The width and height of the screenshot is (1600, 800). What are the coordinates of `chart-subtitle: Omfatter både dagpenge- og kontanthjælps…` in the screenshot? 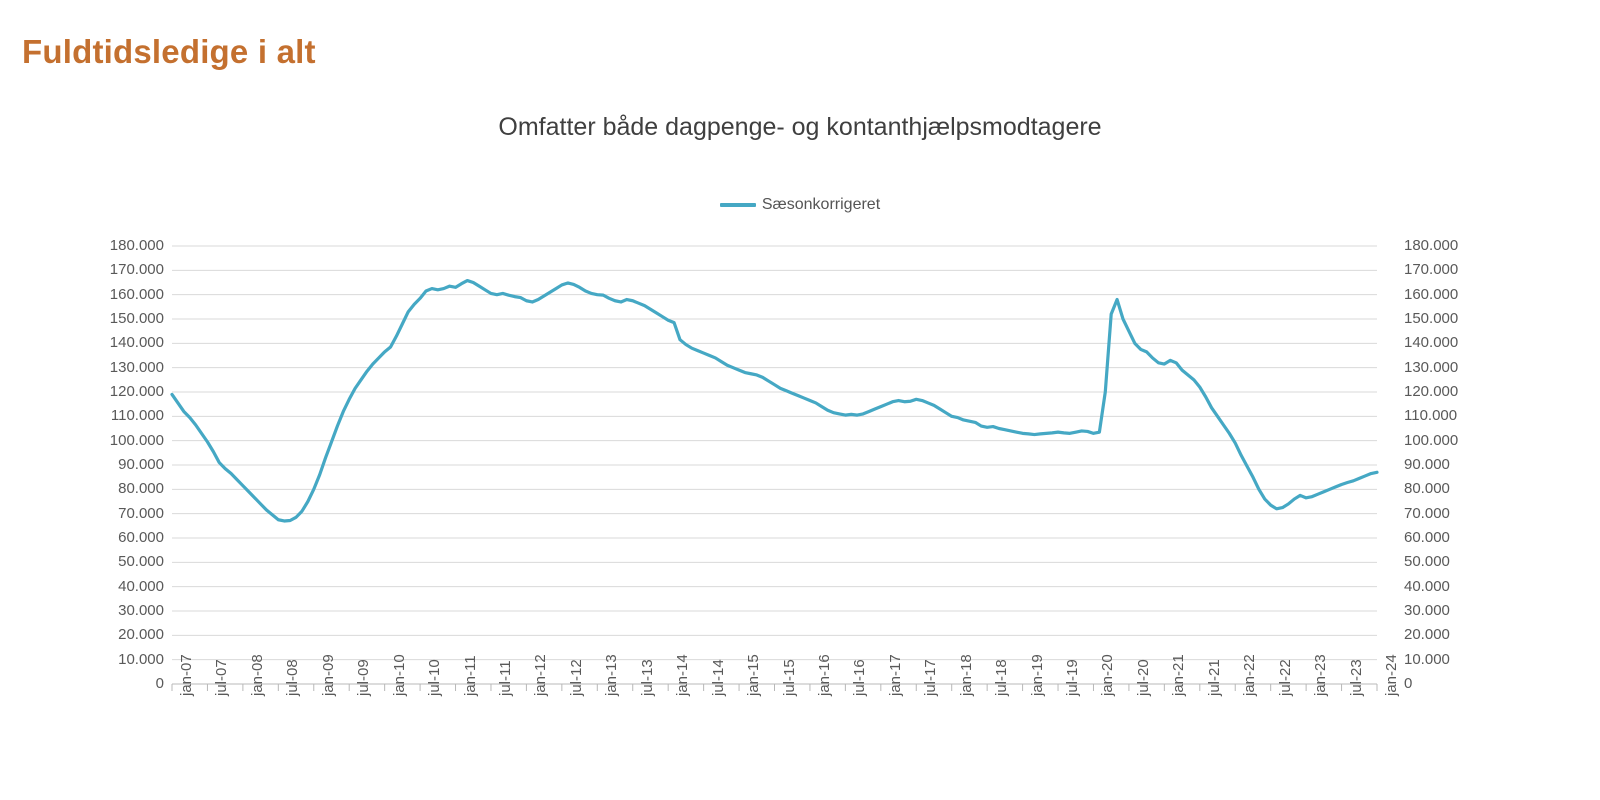 It's located at (800, 127).